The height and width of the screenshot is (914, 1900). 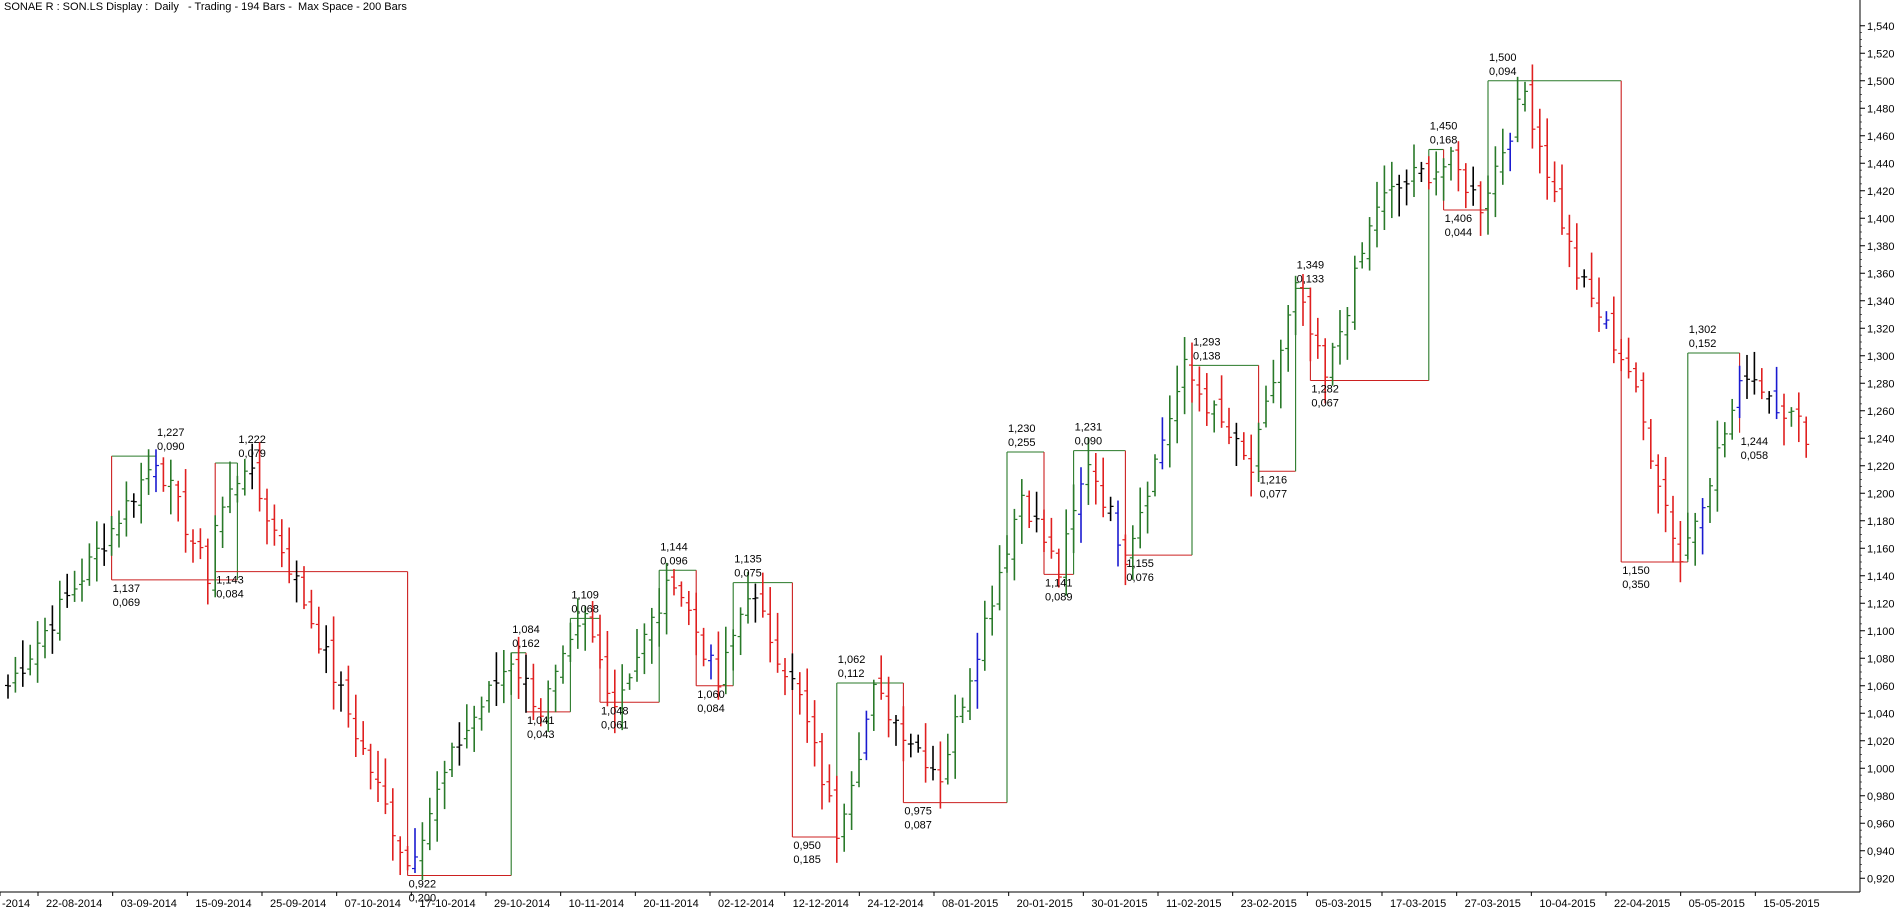 What do you see at coordinates (1418, 904) in the screenshot?
I see `x-tick-label: 17-03-2015` at bounding box center [1418, 904].